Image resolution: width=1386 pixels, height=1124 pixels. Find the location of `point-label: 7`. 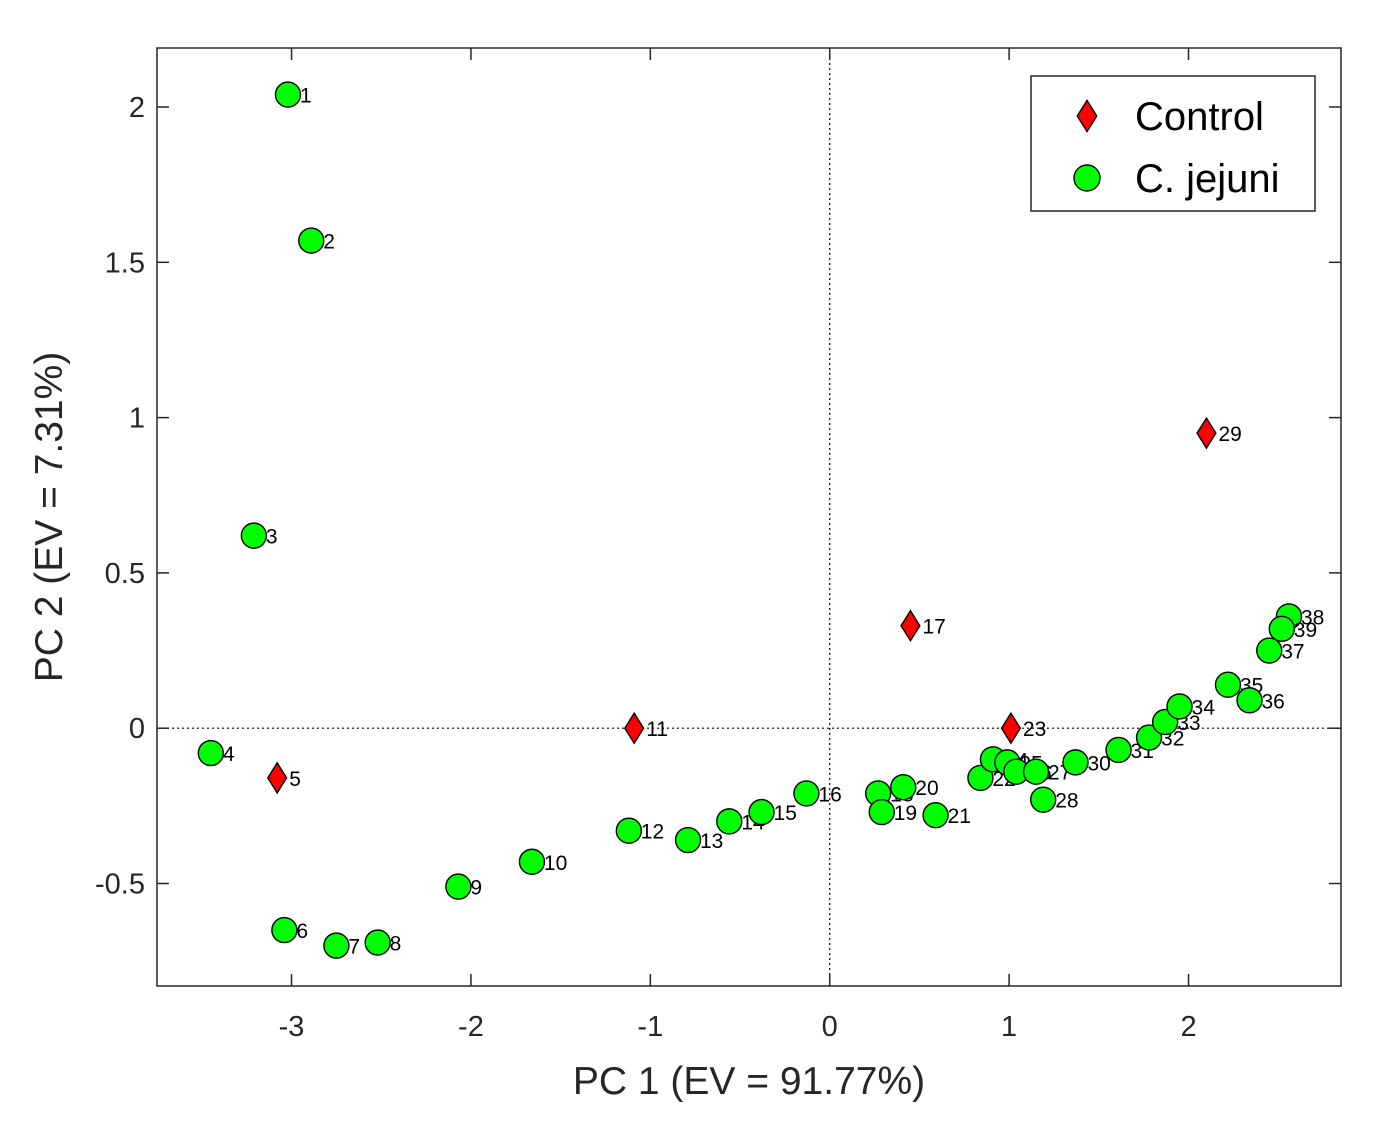

point-label: 7 is located at coordinates (354, 947).